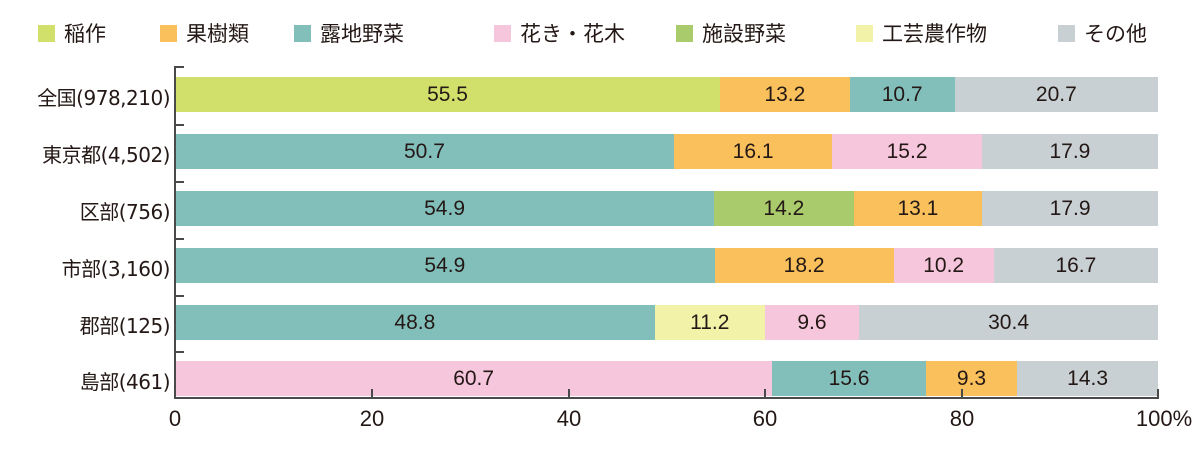  I want to click on x-tick-label: 20, so click(372, 418).